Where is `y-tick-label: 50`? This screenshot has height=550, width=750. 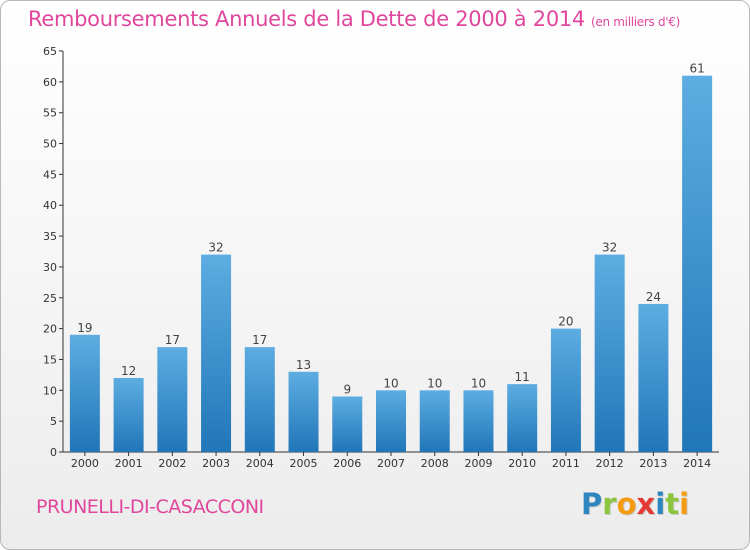 y-tick-label: 50 is located at coordinates (50, 144).